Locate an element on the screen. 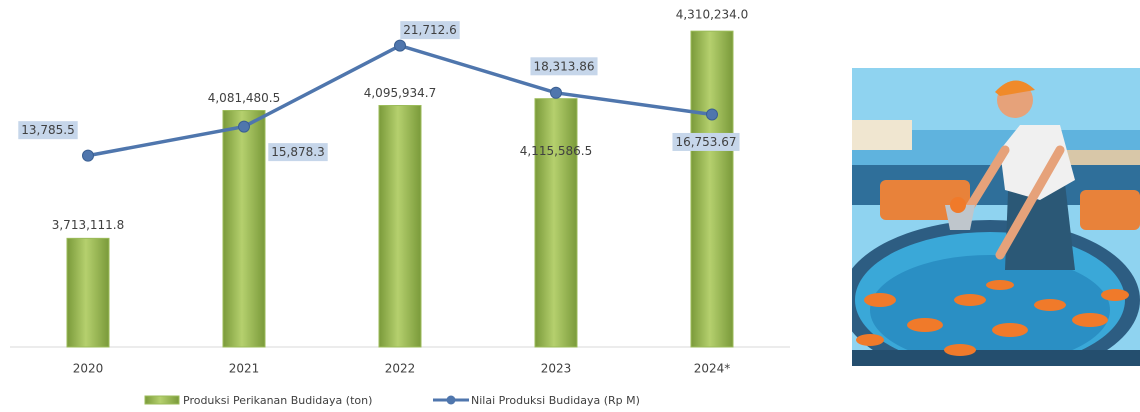 The width and height of the screenshot is (1140, 412). x-tick-label: 2020 is located at coordinates (88, 369).